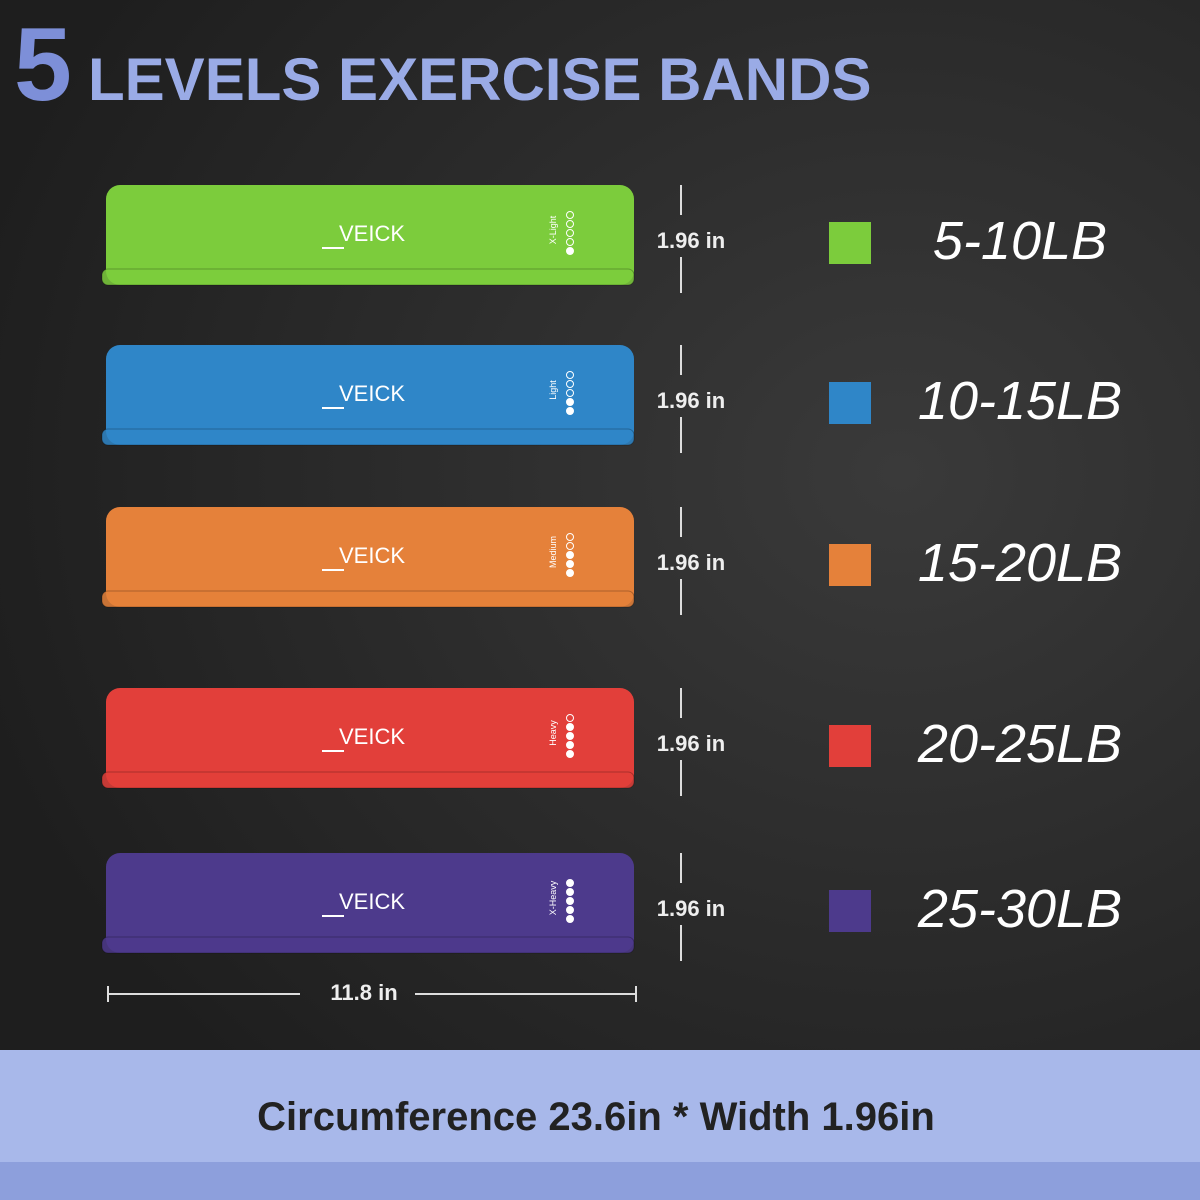  I want to click on level-label: Medium, so click(553, 552).